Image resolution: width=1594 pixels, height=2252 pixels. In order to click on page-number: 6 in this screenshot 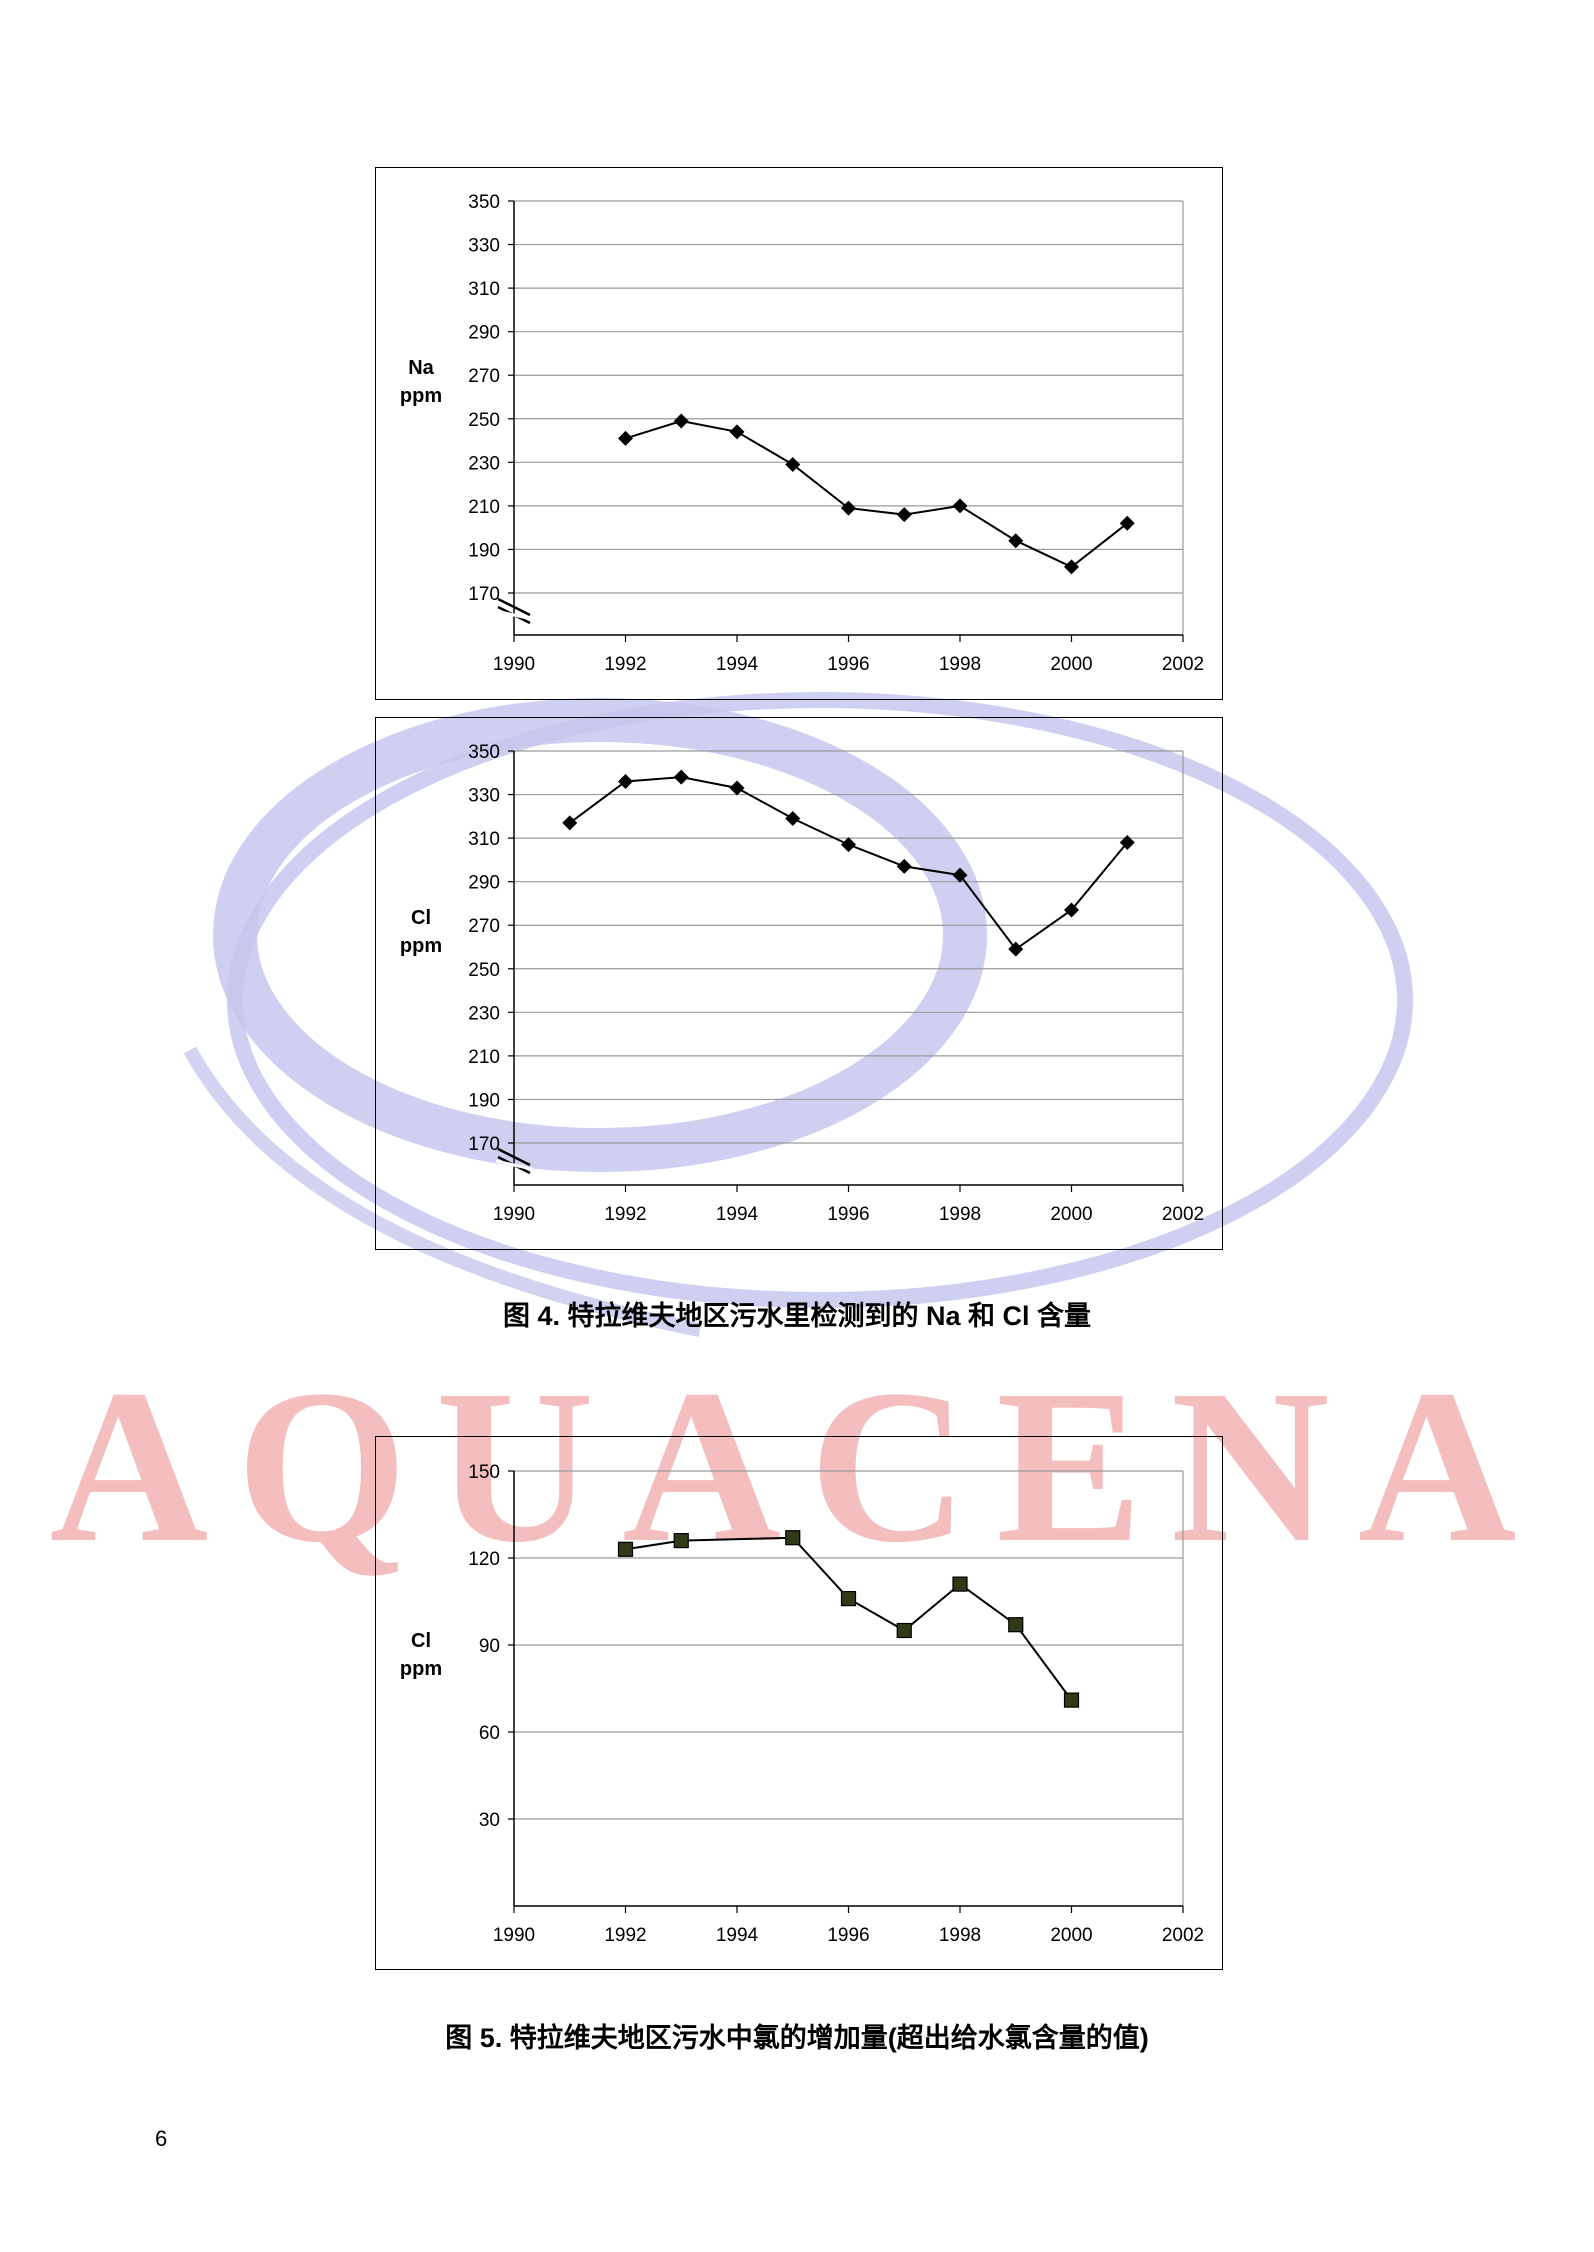, I will do `click(161, 2138)`.